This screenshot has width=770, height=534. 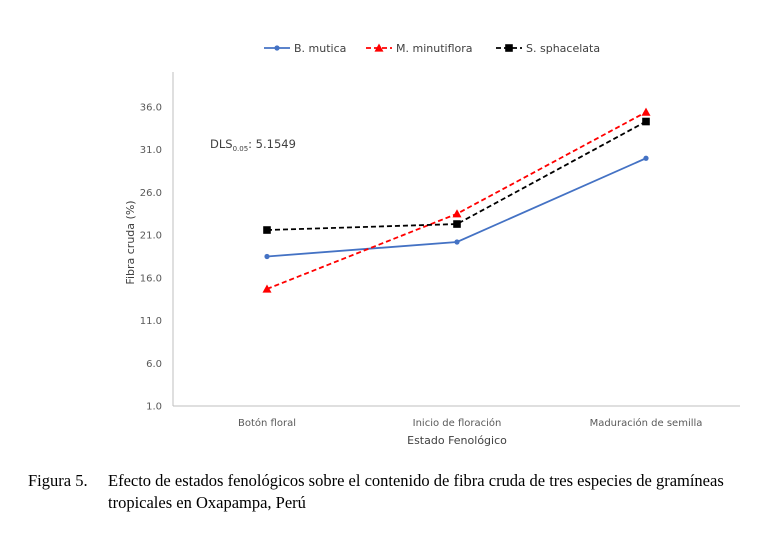 What do you see at coordinates (154, 364) in the screenshot?
I see `y-tick-label: 6.0` at bounding box center [154, 364].